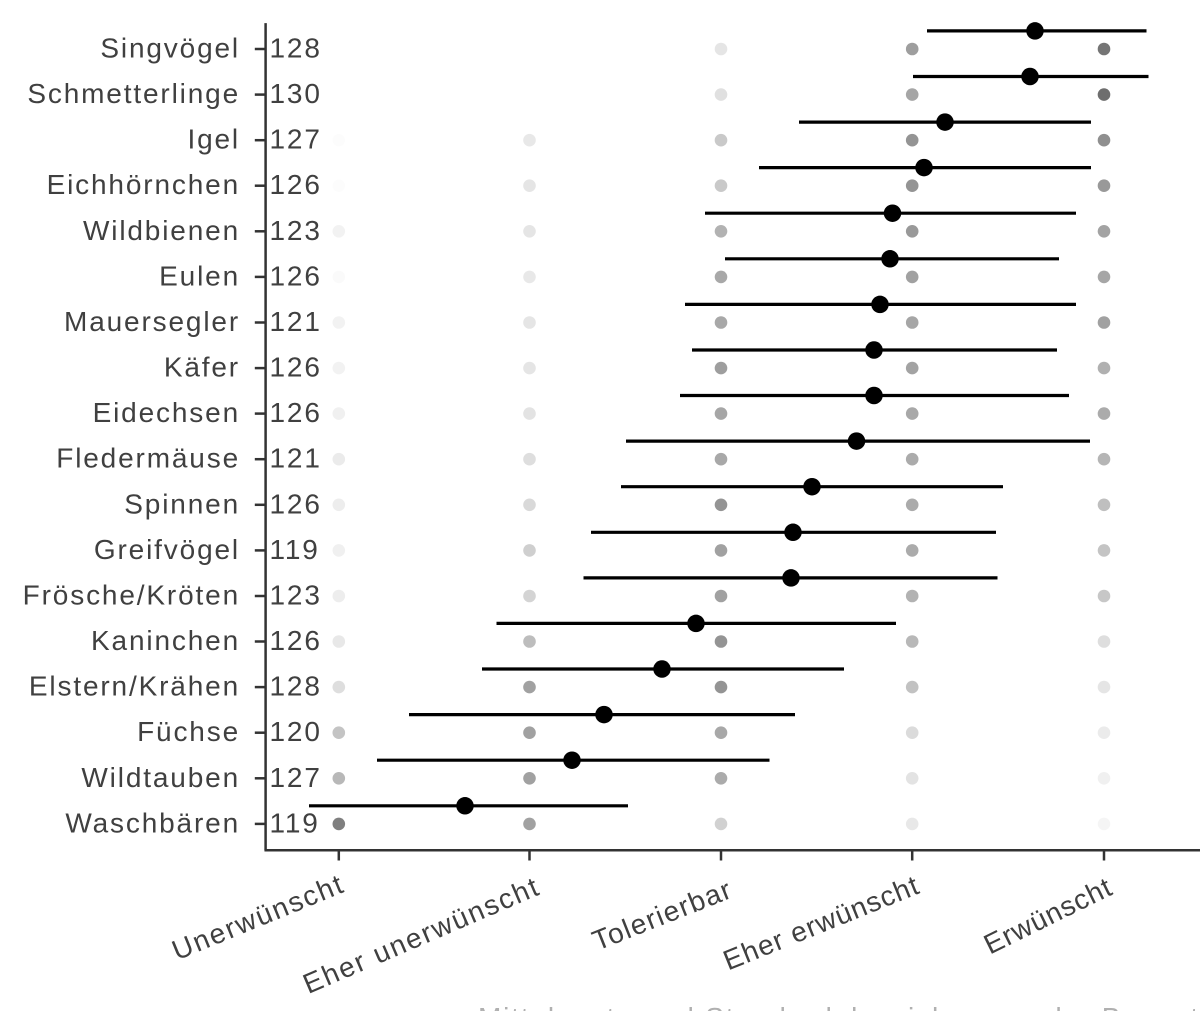 The height and width of the screenshot is (1013, 1200). I want to click on svg-text: Frösche/Kröten, so click(131, 595).